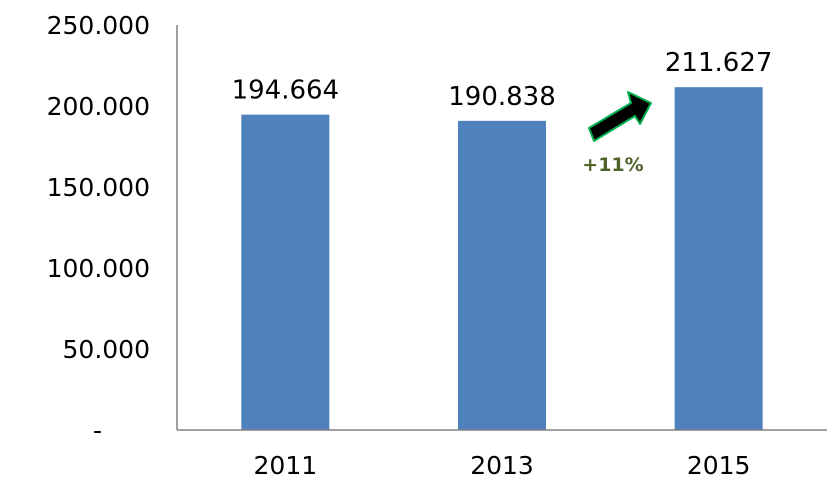  I want to click on bar-2013, so click(502, 275).